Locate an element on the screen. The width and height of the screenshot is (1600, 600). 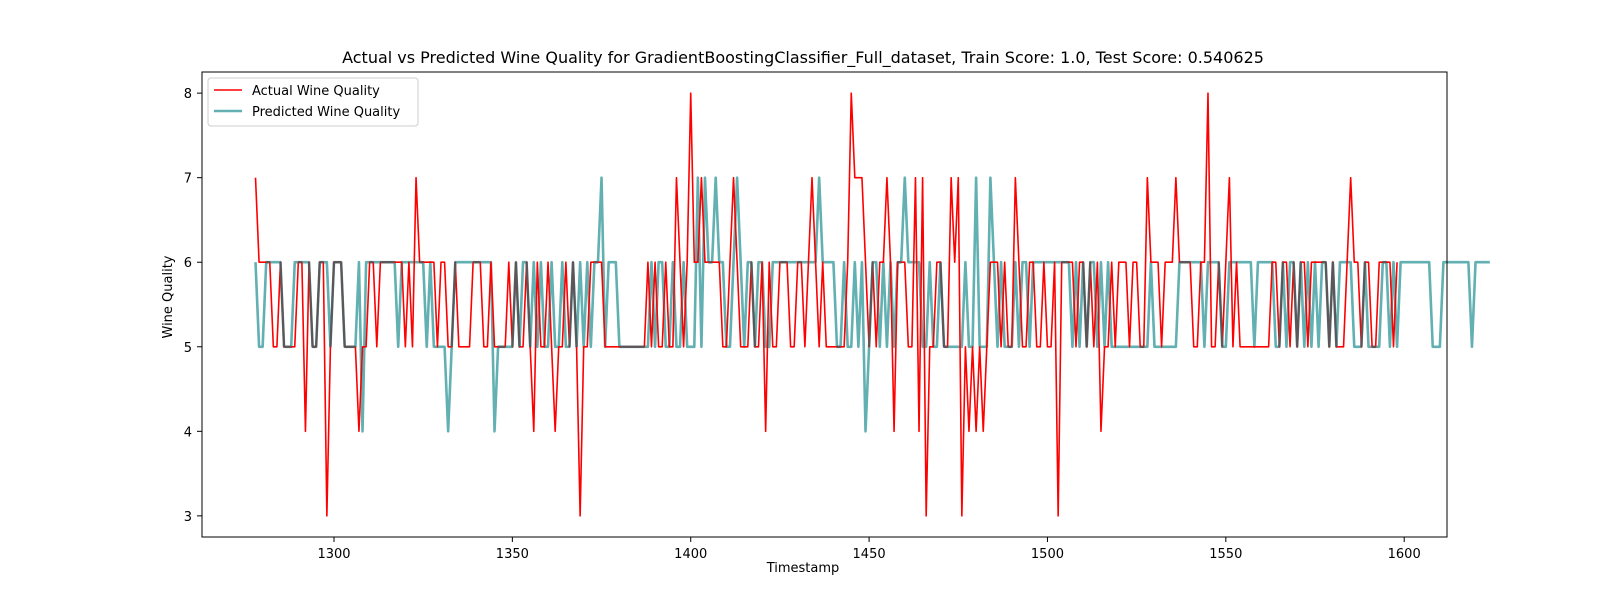
x-tick-label: 1400 is located at coordinates (690, 554).